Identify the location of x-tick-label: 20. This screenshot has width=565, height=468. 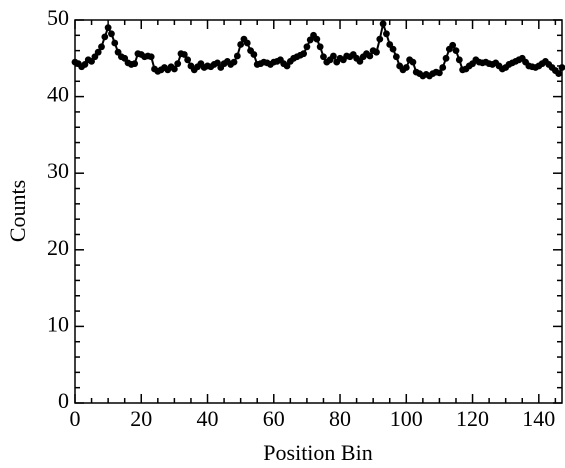
(141, 418).